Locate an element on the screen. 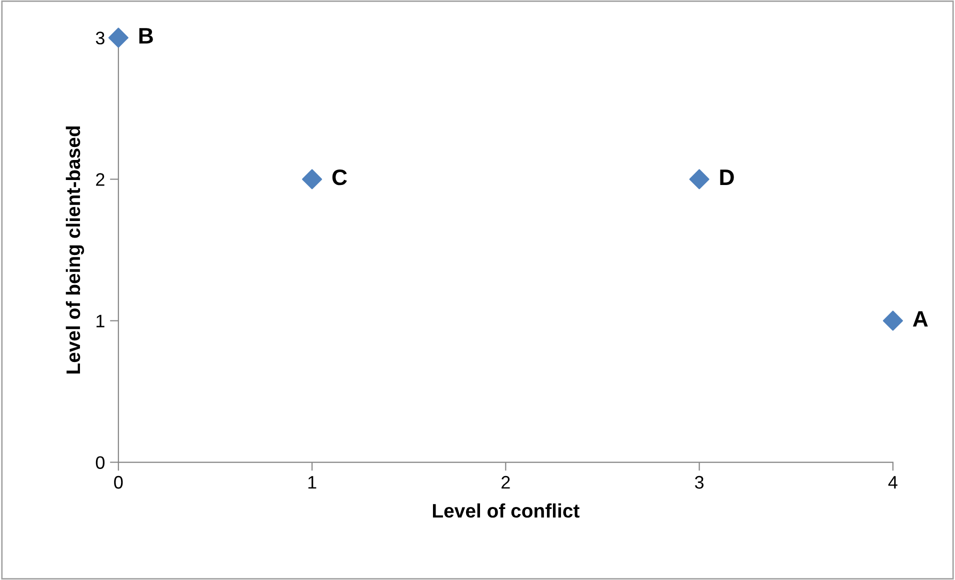 Image resolution: width=955 pixels, height=580 pixels. x-tick-label: 4 is located at coordinates (893, 482).